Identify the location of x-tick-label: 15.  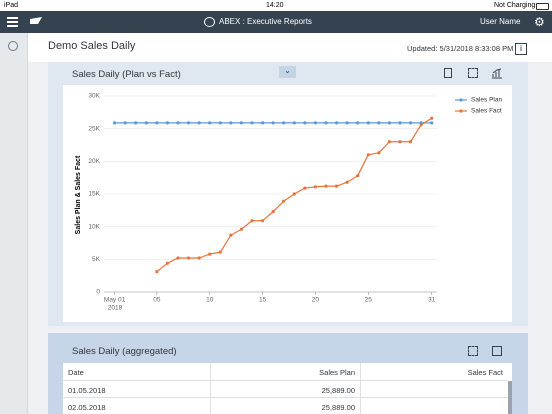
(263, 300).